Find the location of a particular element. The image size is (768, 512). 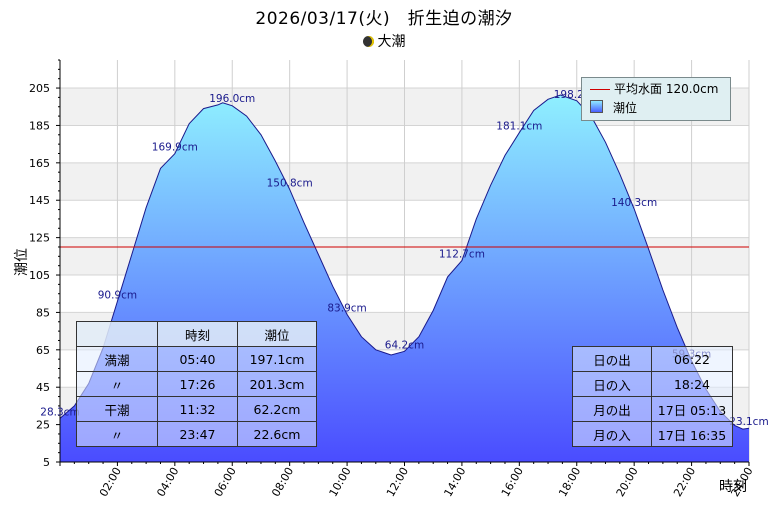

x-tick-label: 22:00 is located at coordinates (684, 482).